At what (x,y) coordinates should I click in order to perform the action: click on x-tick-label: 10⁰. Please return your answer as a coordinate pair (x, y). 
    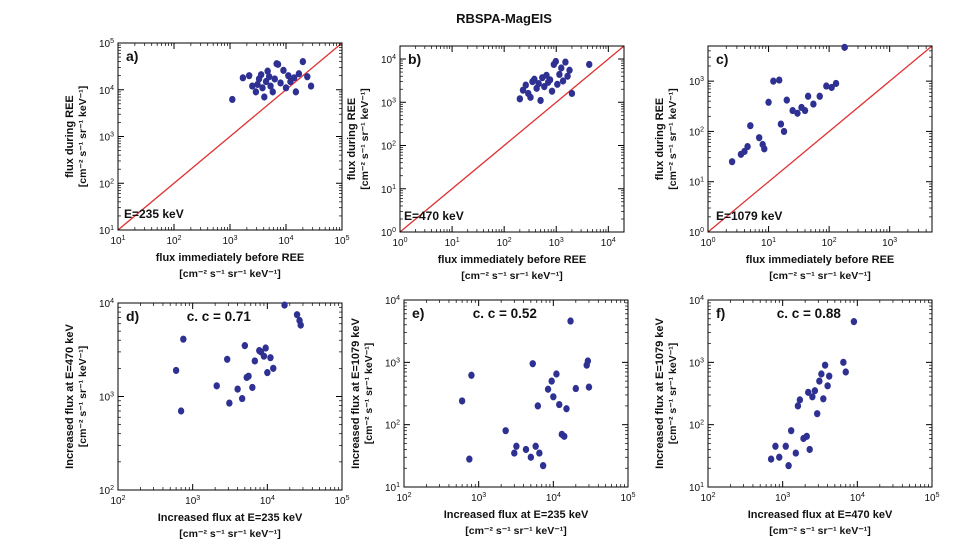
    Looking at the image, I should click on (399, 243).